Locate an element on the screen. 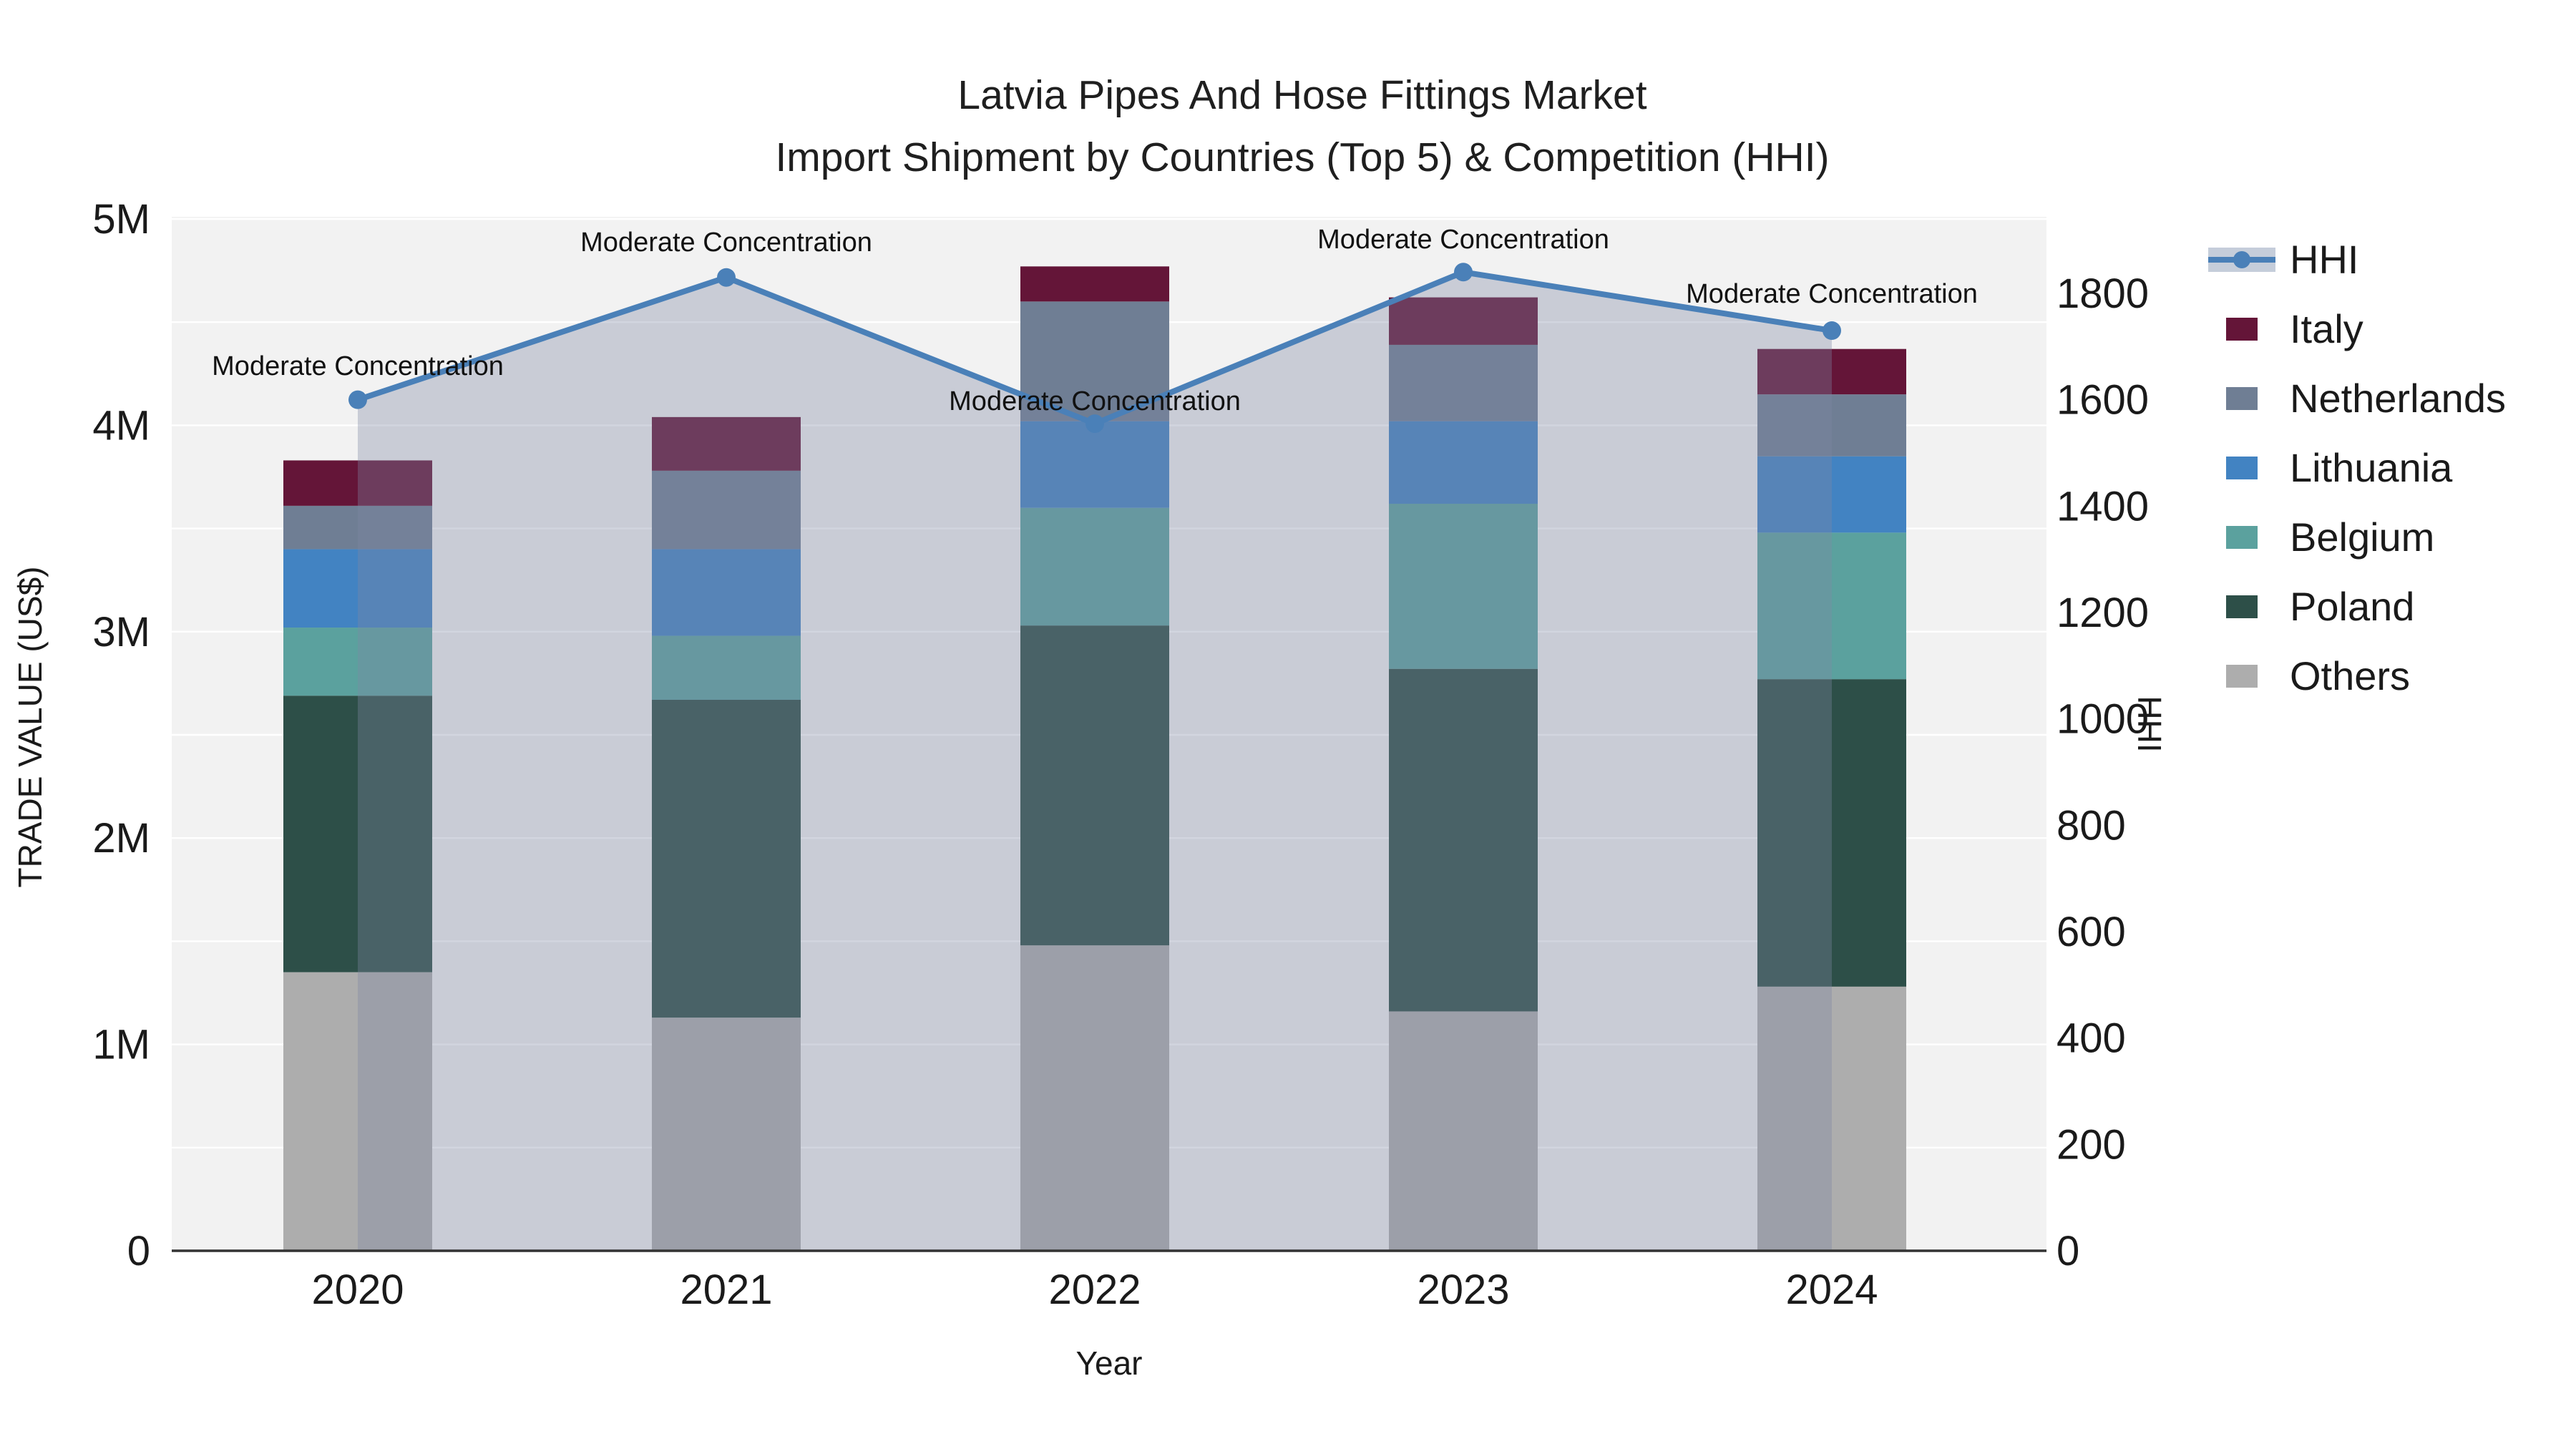  bar-segment-2021-lithuania is located at coordinates (726, 592).